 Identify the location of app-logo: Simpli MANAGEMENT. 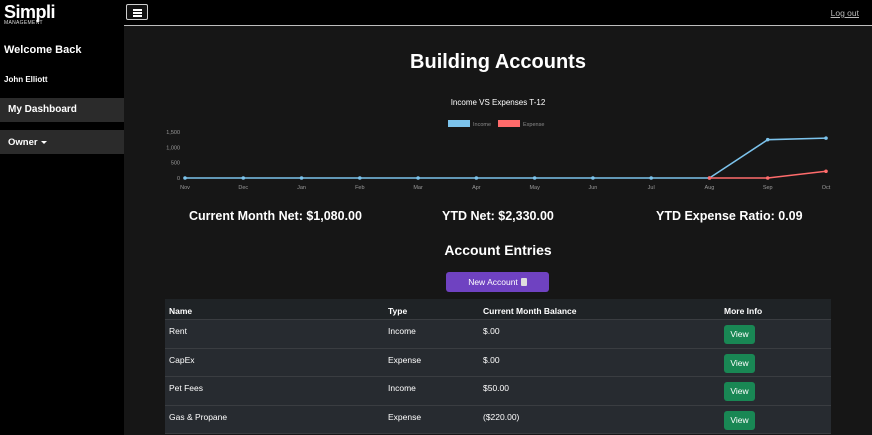
(34, 15).